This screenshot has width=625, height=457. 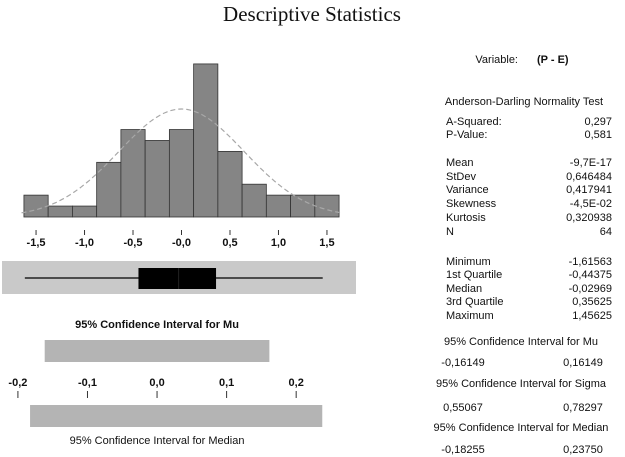 What do you see at coordinates (326, 243) in the screenshot?
I see `x-tick-label: 1,5` at bounding box center [326, 243].